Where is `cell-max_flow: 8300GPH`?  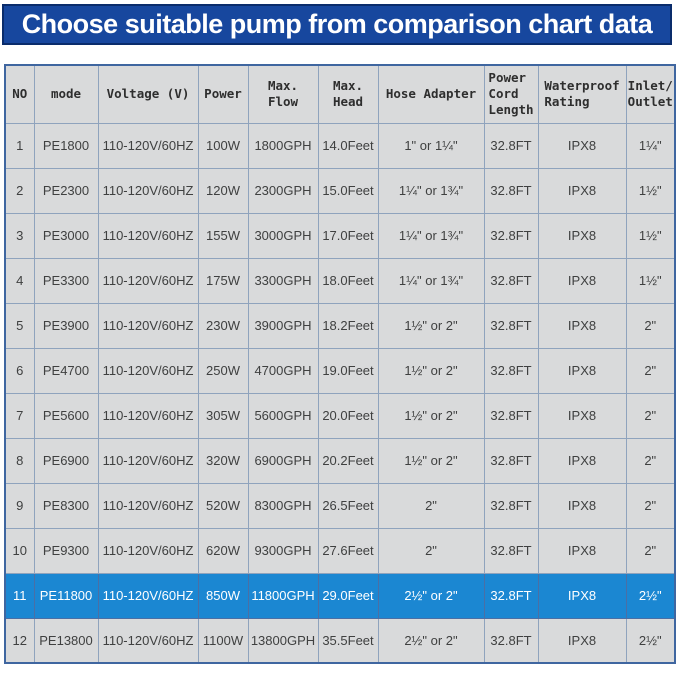
cell-max_flow: 8300GPH is located at coordinates (283, 505).